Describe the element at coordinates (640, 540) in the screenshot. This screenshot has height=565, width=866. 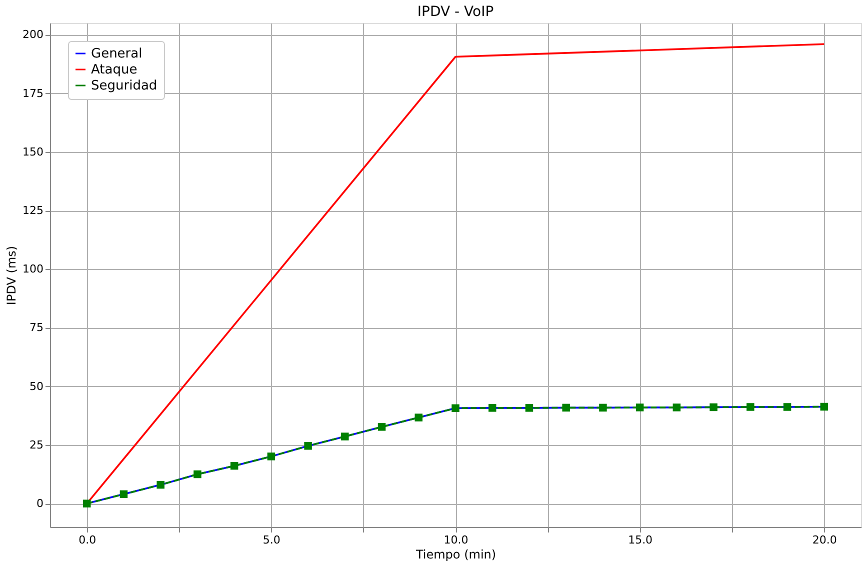
I see `x-tick-label: 15.0` at that location.